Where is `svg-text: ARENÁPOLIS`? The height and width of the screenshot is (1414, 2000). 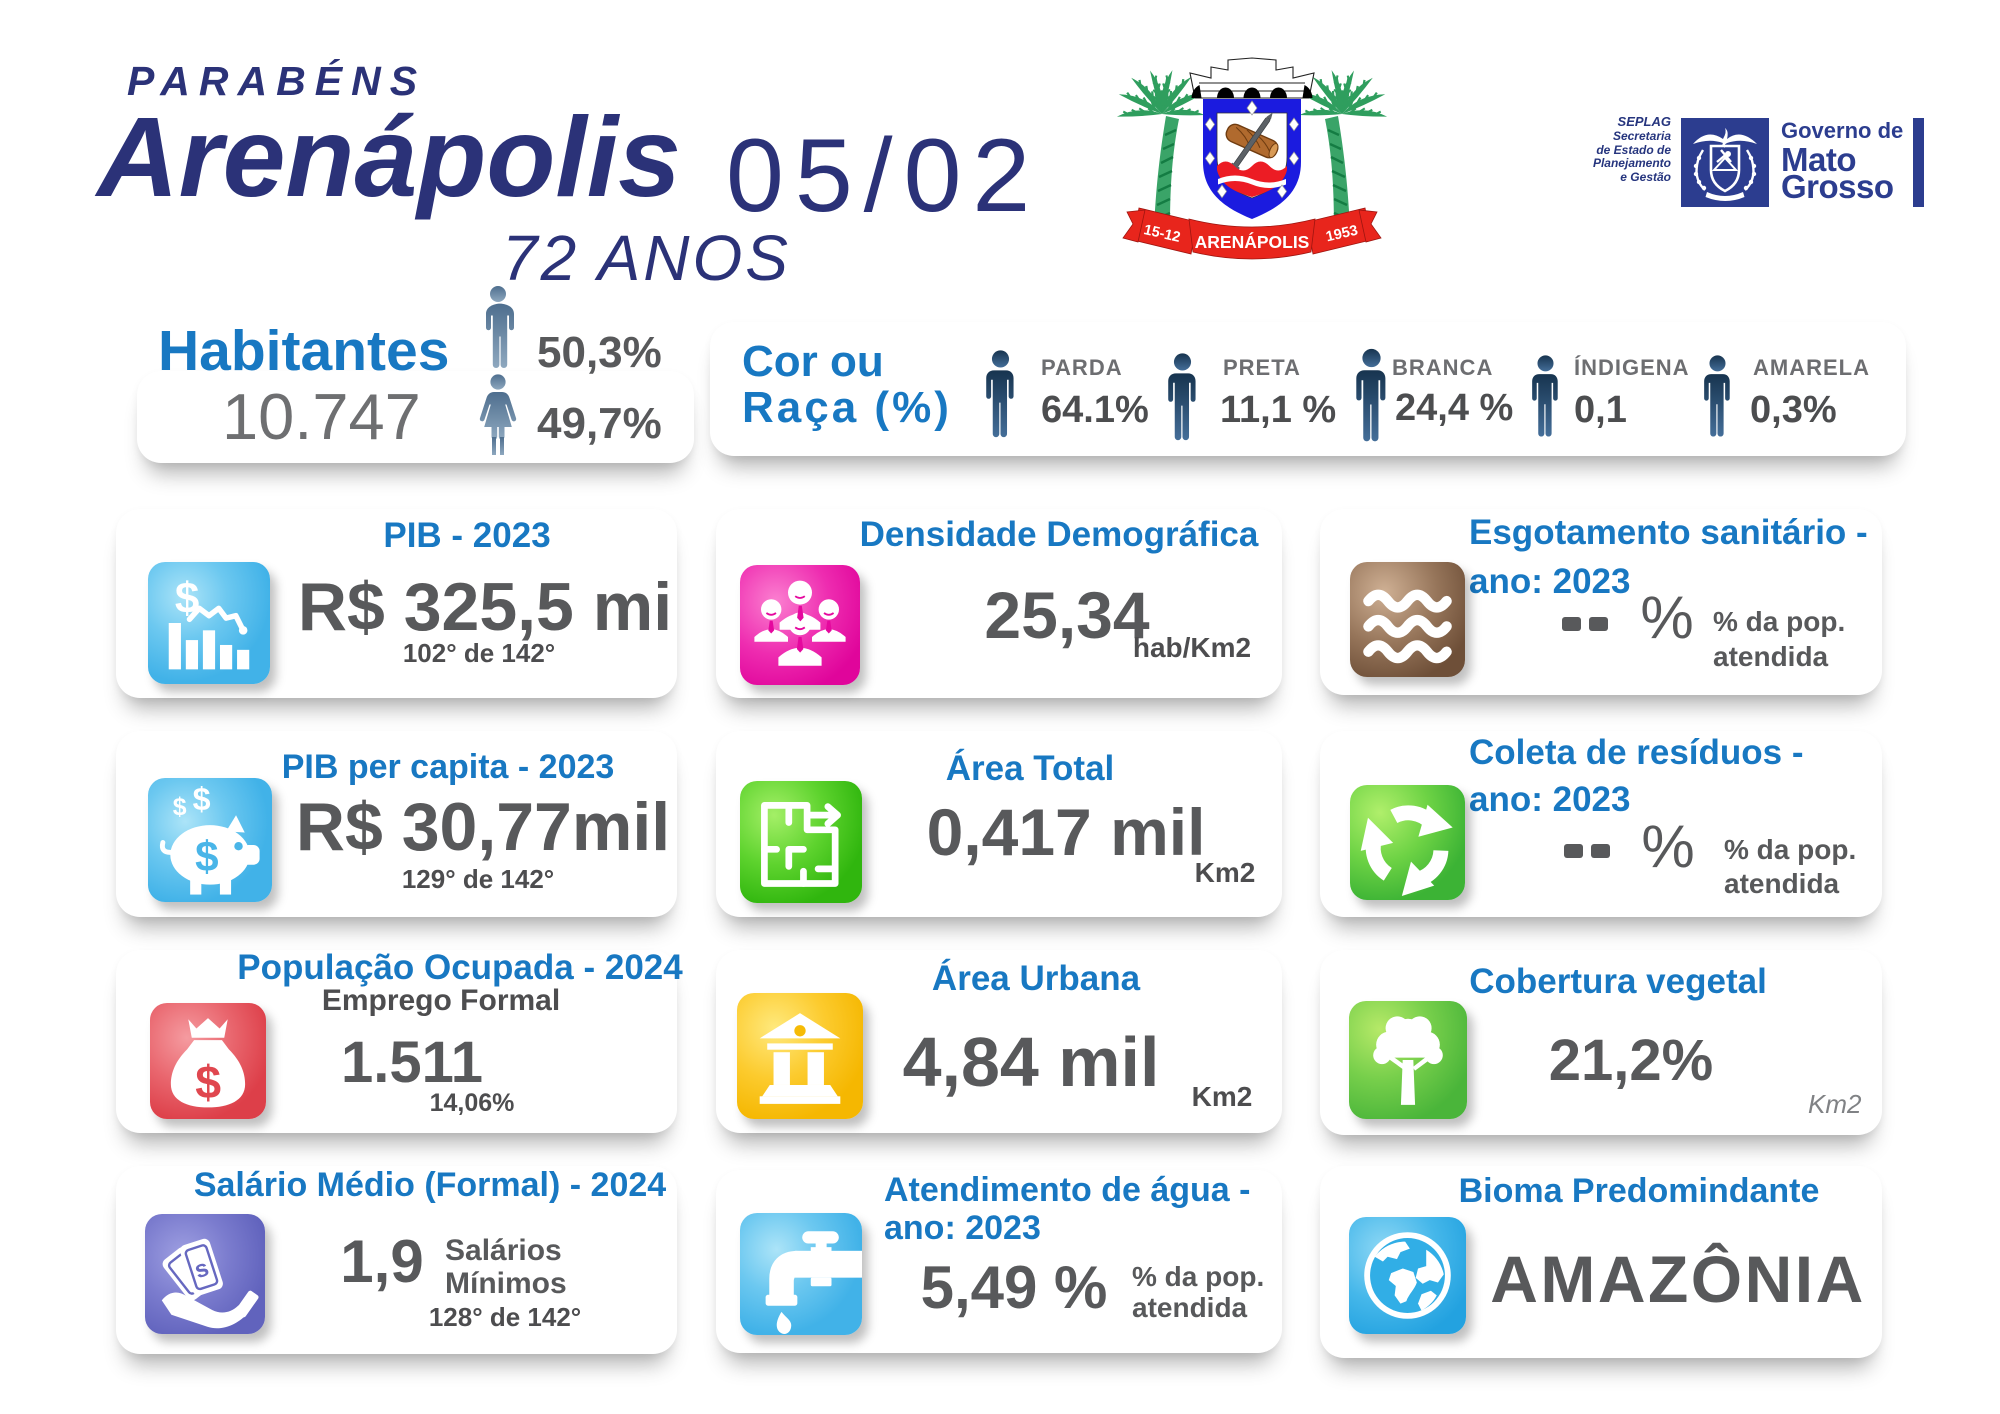
svg-text: ARENÁPOLIS is located at coordinates (1252, 241).